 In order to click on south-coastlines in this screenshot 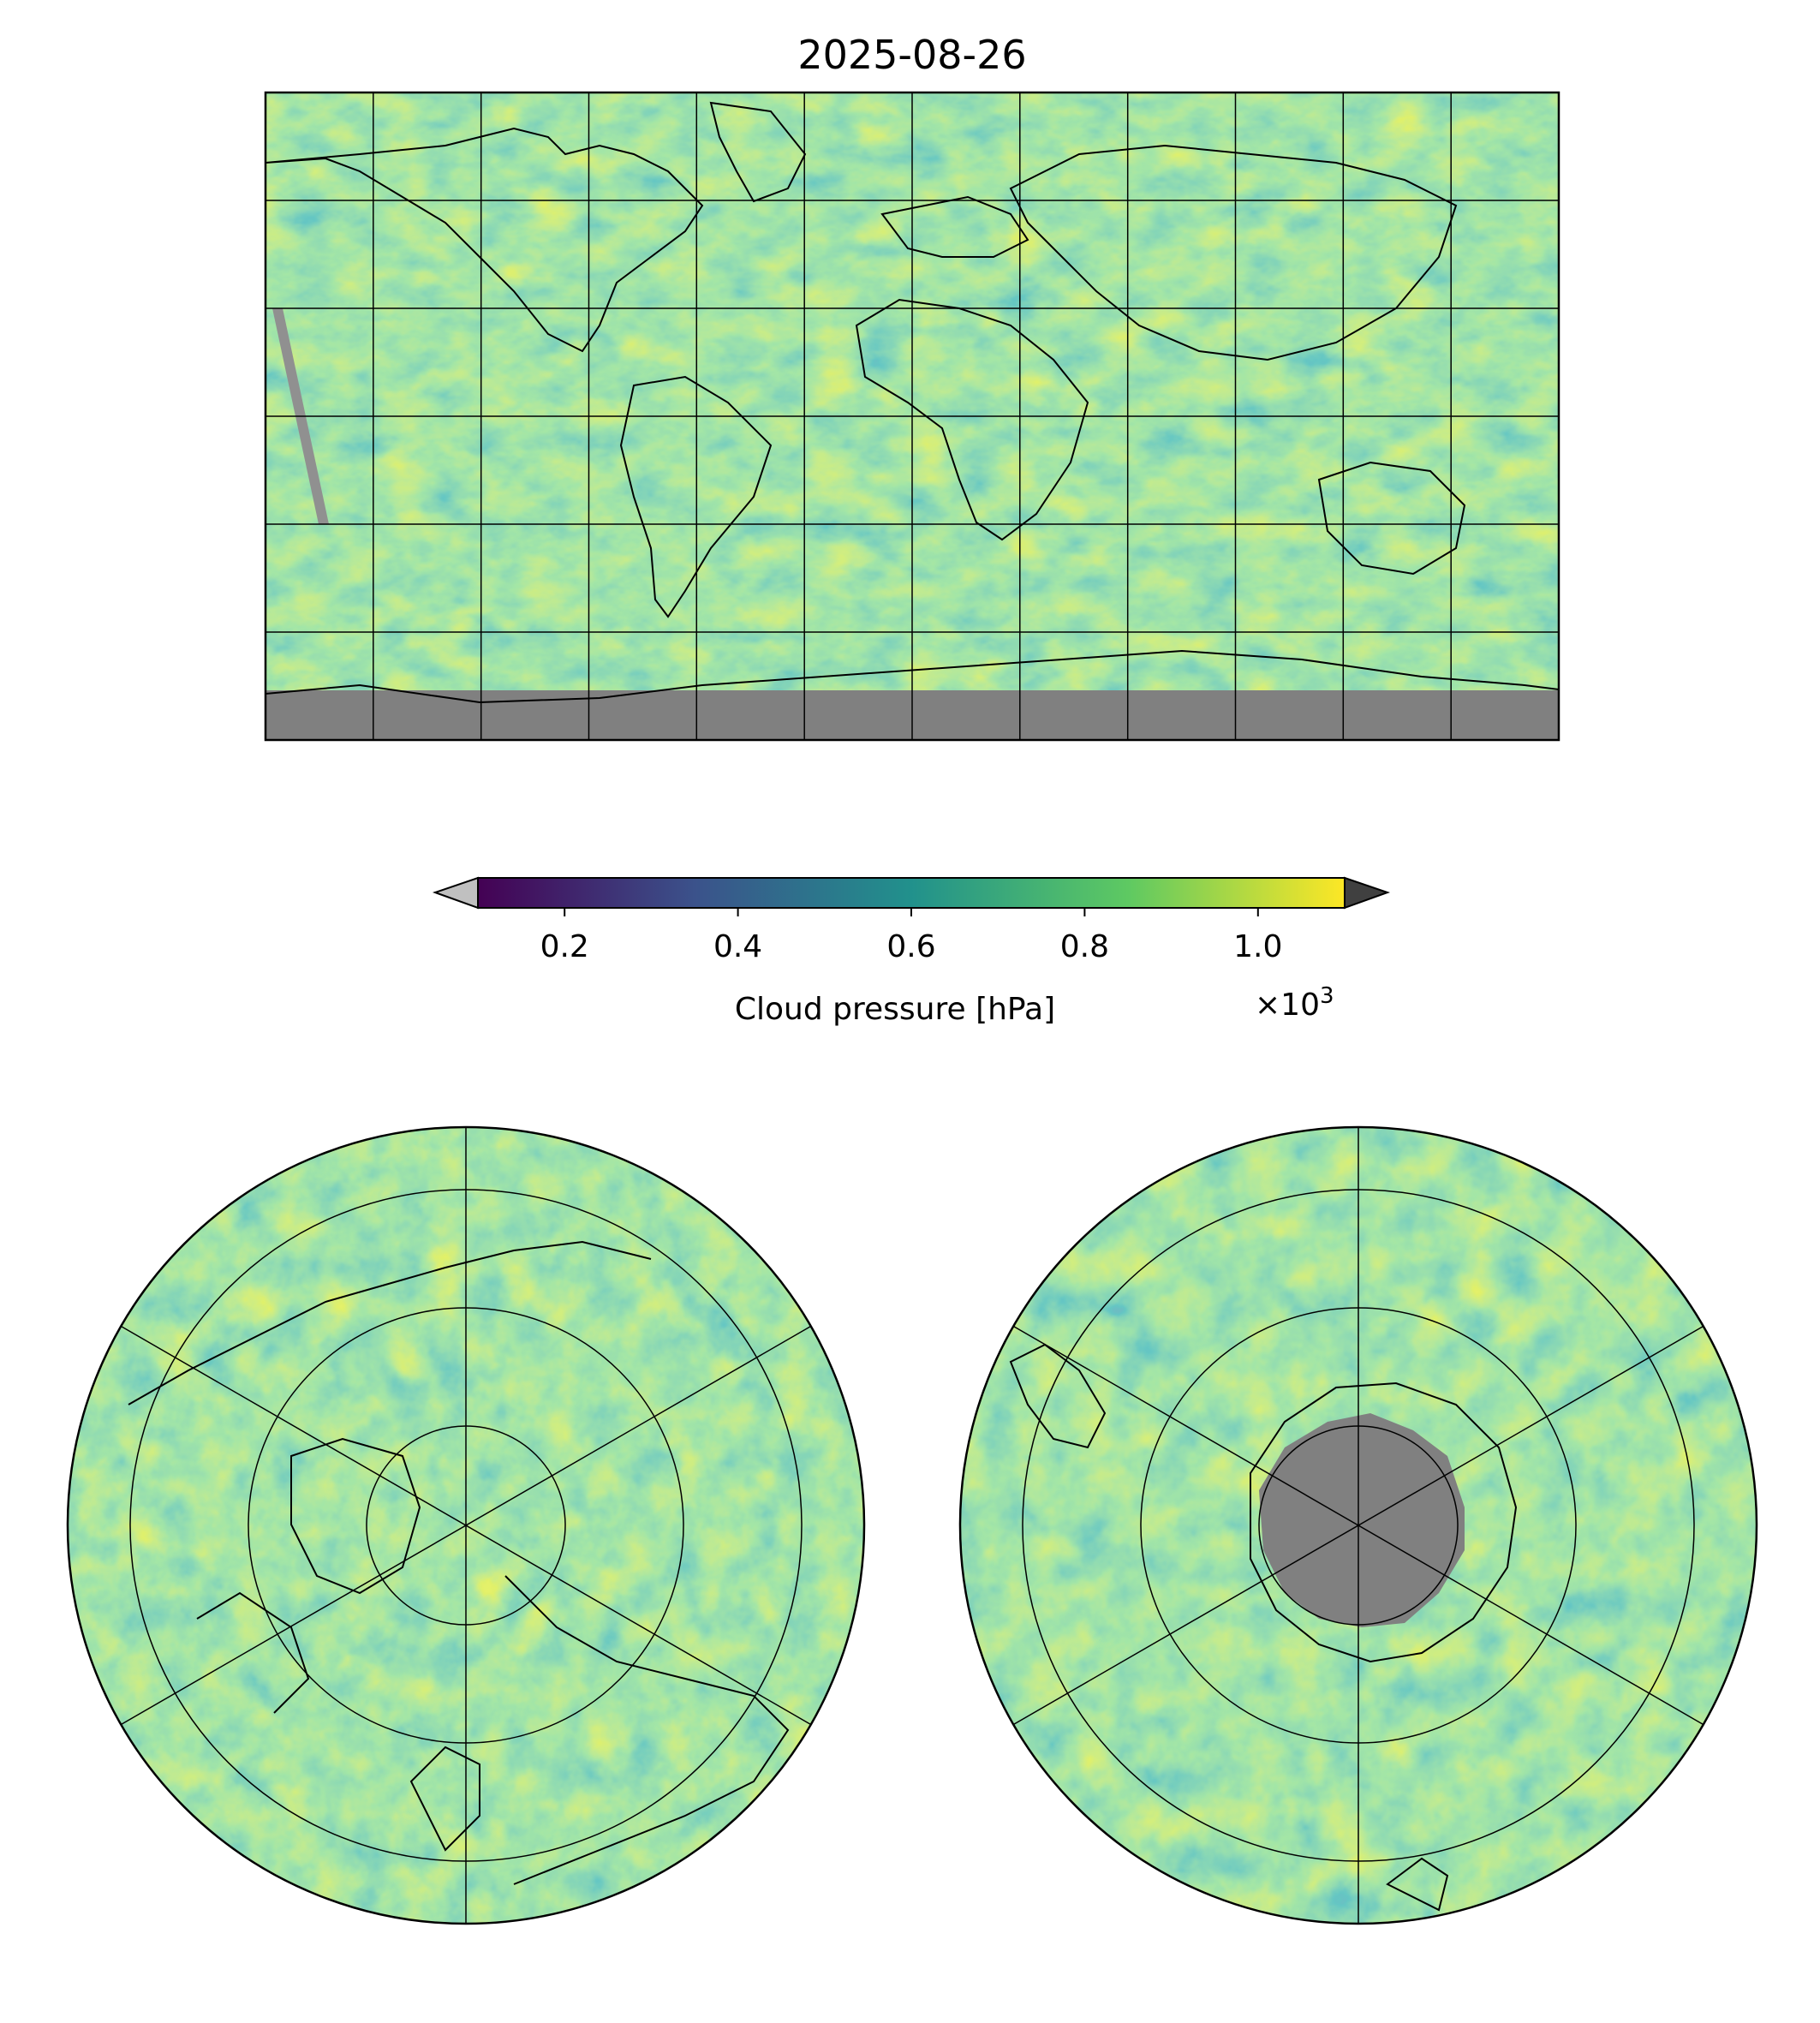, I will do `click(1263, 1627)`.